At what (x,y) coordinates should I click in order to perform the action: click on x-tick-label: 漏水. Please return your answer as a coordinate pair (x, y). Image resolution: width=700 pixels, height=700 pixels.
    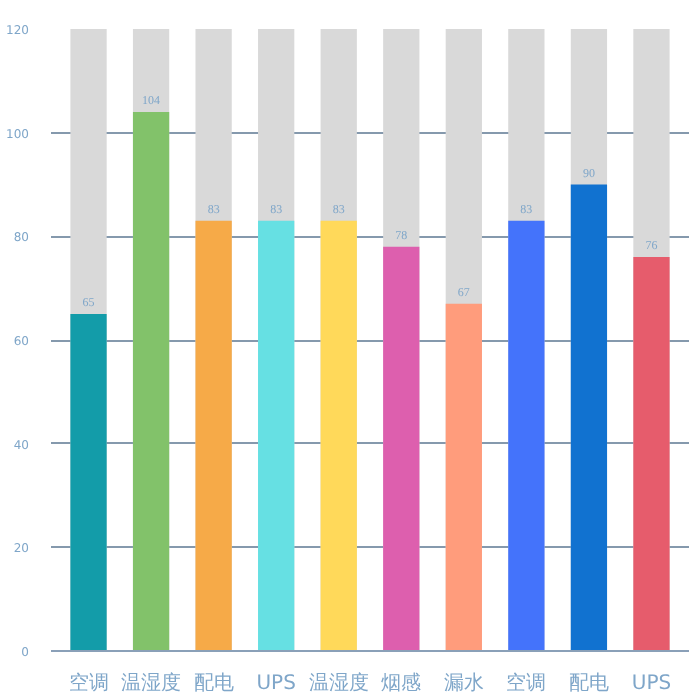
    Looking at the image, I should click on (463, 683).